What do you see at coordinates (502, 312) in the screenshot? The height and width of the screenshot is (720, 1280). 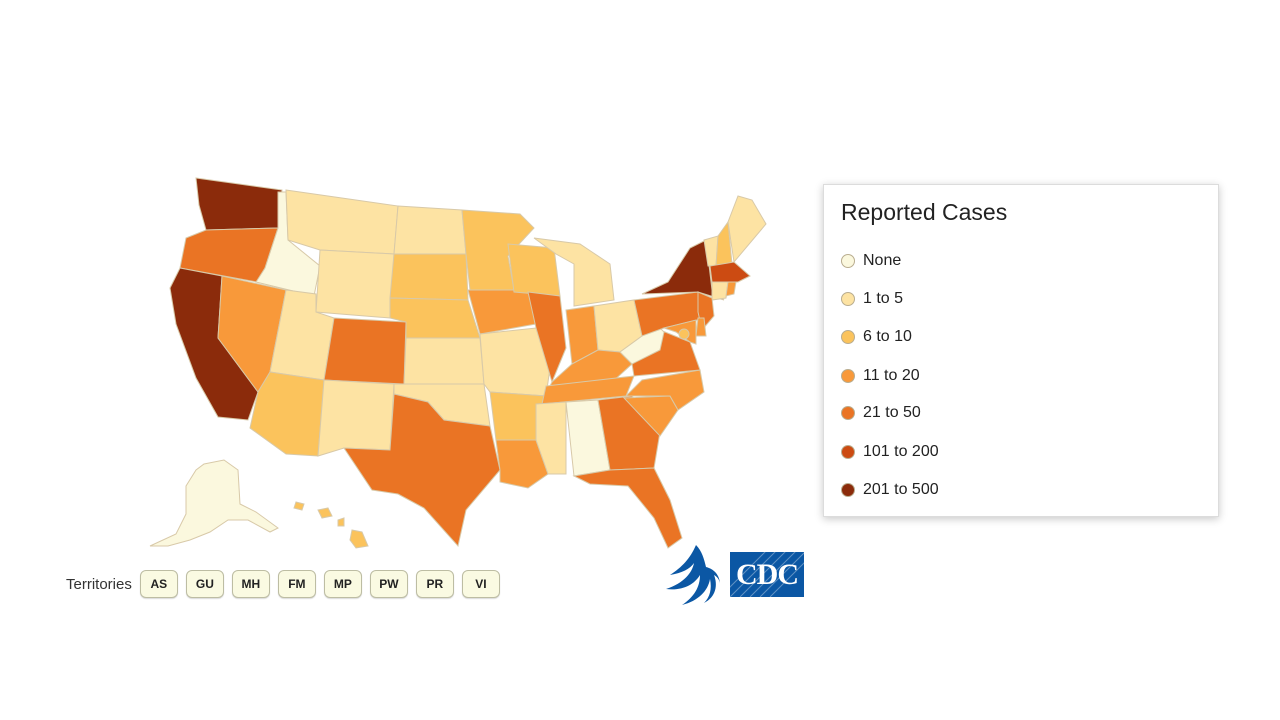 I see `state-IA` at bounding box center [502, 312].